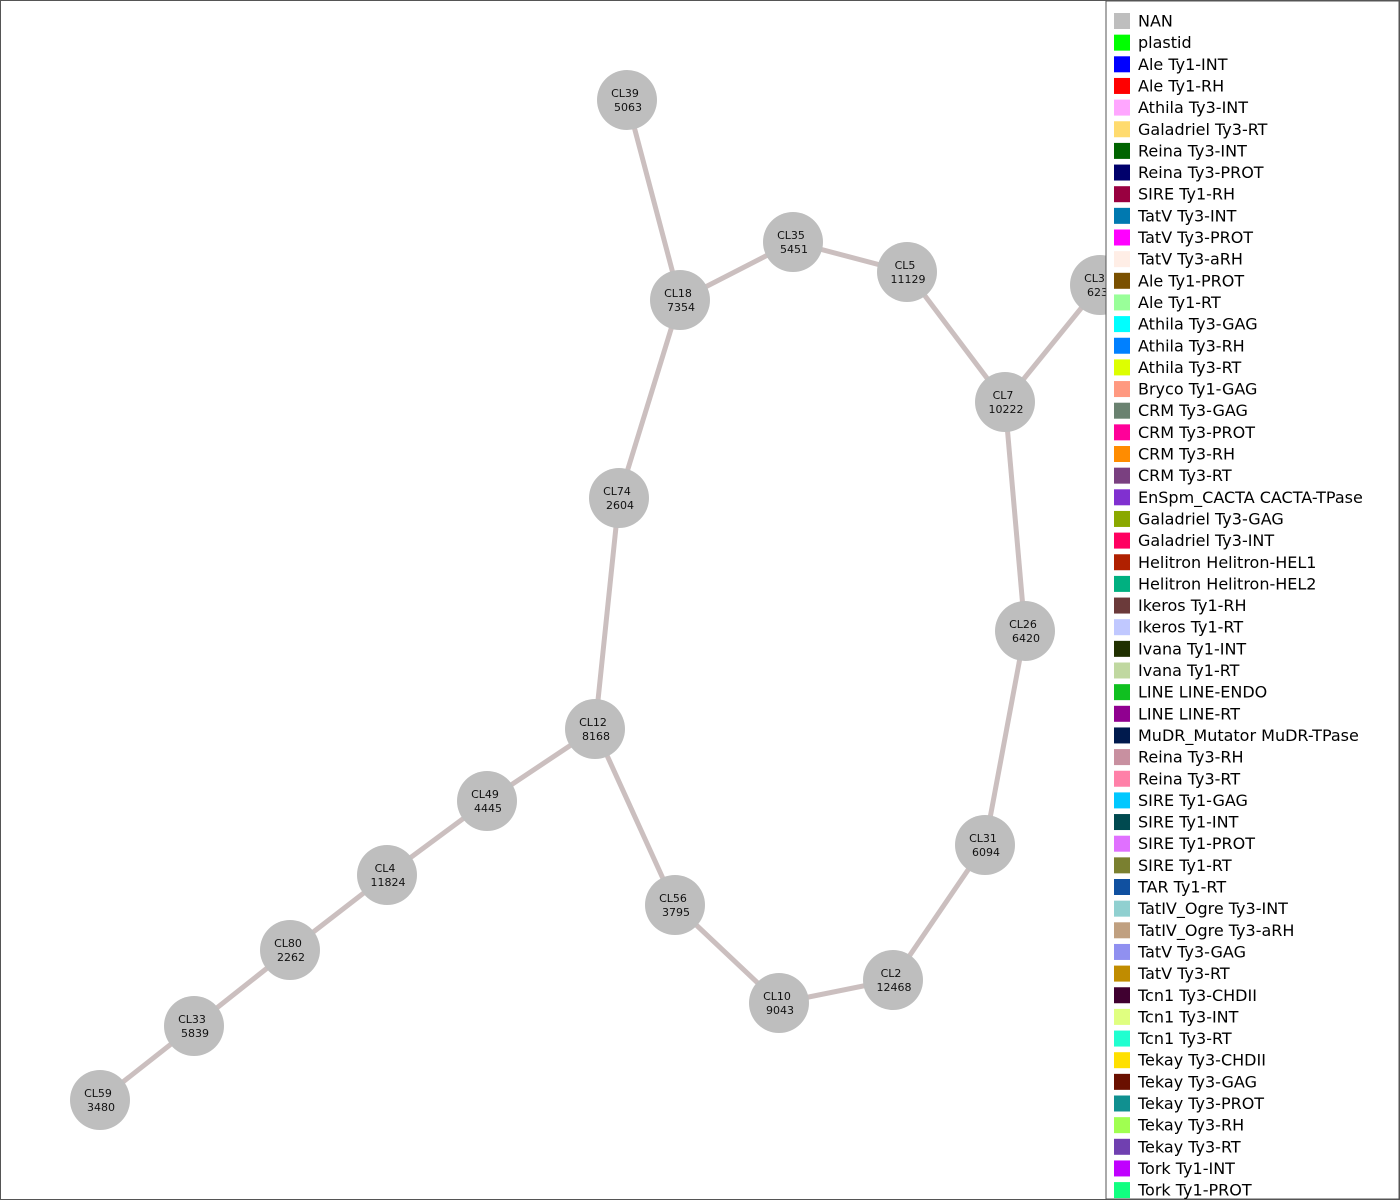 This screenshot has height=1200, width=1400. What do you see at coordinates (1194, 1190) in the screenshot?
I see `legend-label: Tork Ty1-PROT` at bounding box center [1194, 1190].